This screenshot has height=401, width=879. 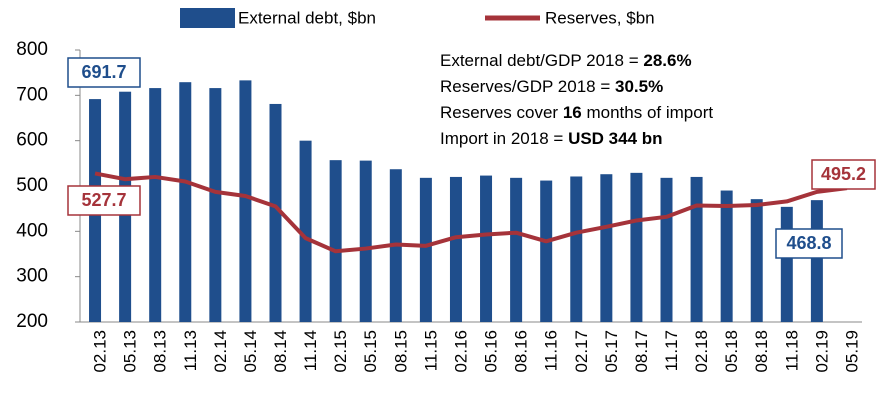 What do you see at coordinates (32, 185) in the screenshot?
I see `y-tick-label: 500` at bounding box center [32, 185].